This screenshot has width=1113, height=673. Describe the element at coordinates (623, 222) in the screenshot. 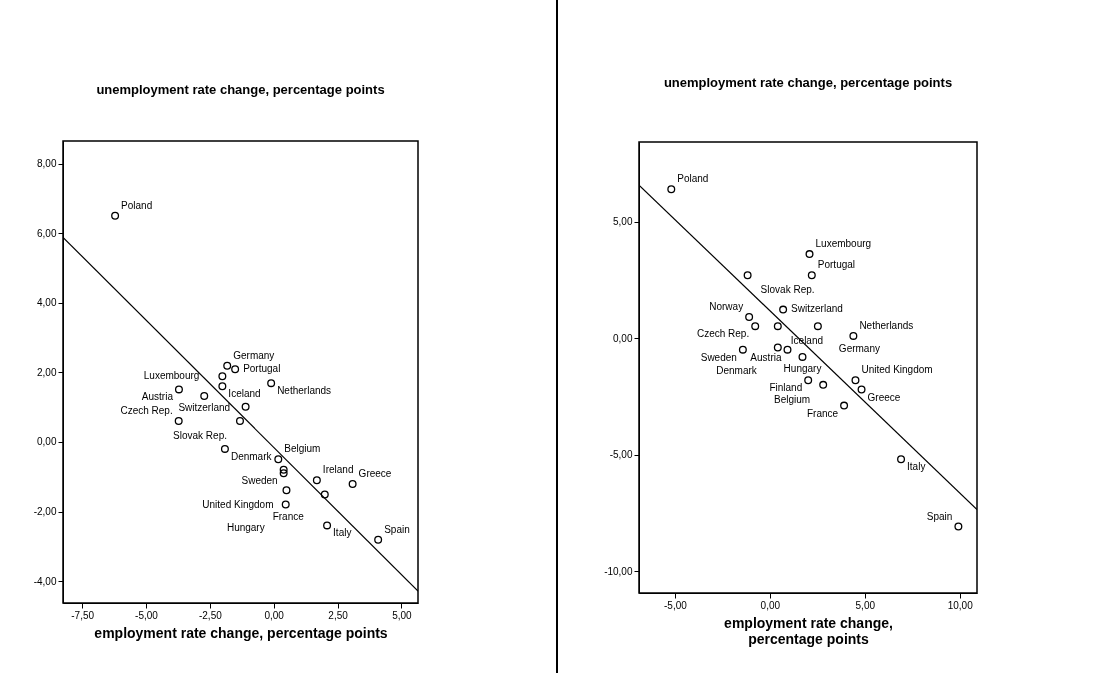

I see `y-tick-label: 5,00` at that location.